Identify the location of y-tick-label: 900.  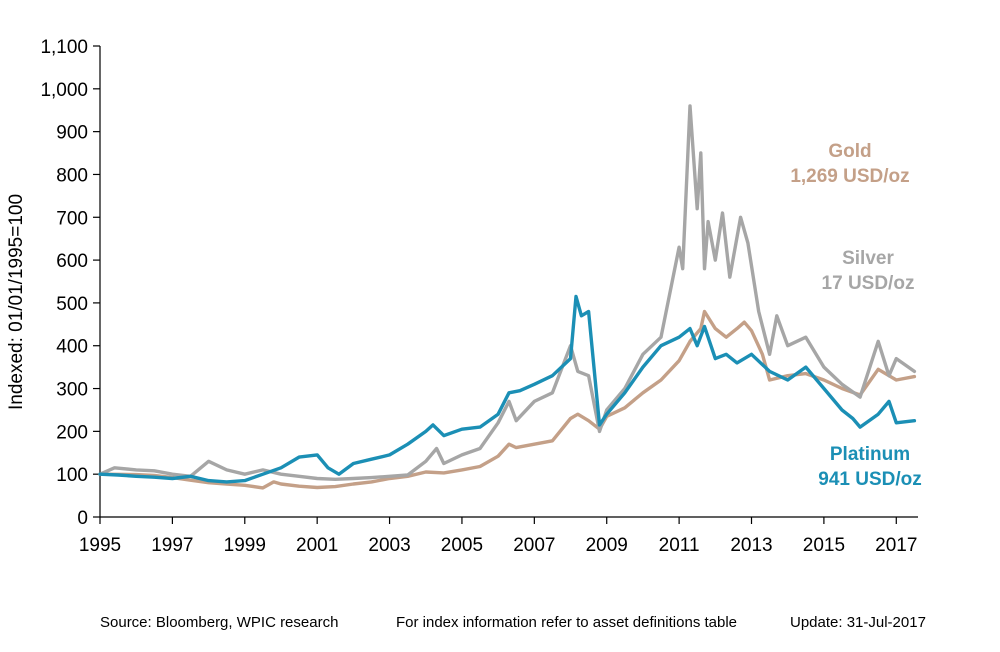
(72, 133).